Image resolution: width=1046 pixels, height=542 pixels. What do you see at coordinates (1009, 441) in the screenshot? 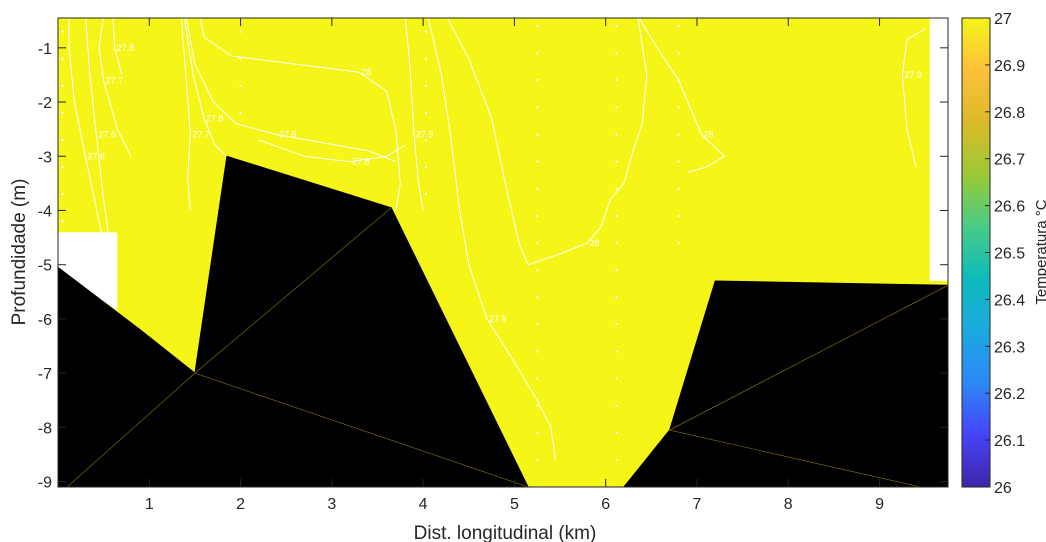
I see `colorbar-tick-label: 26.1` at bounding box center [1009, 441].